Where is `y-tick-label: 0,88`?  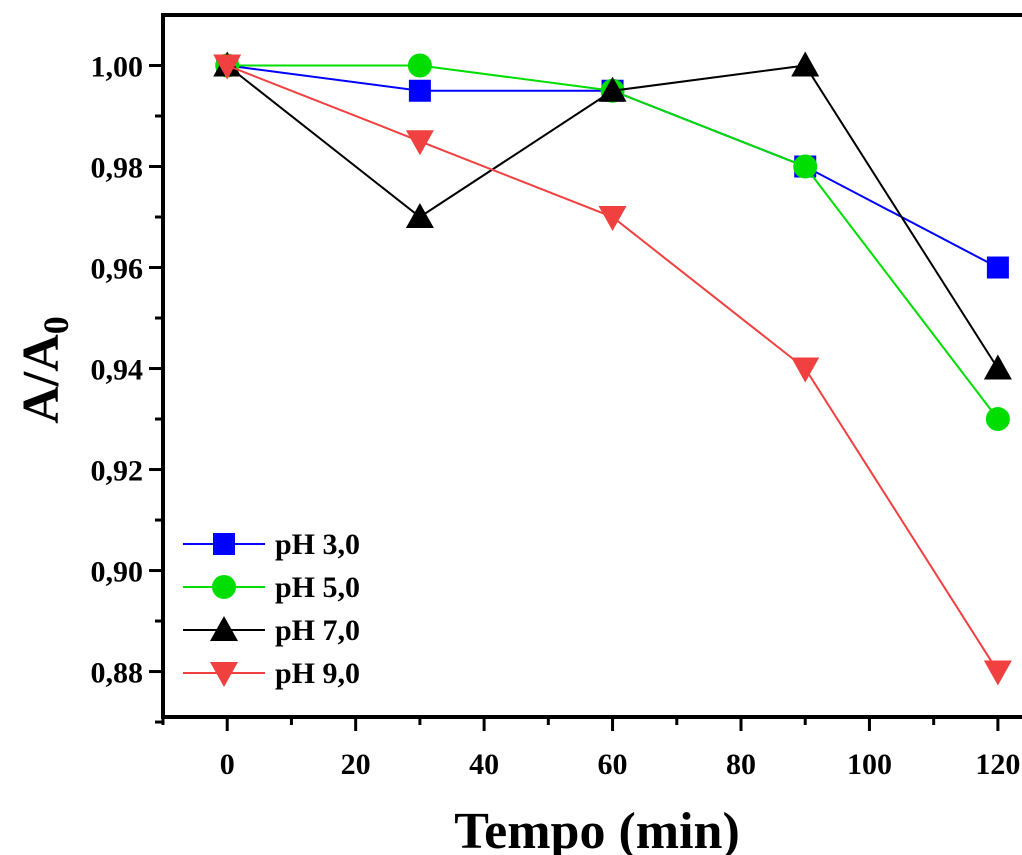 y-tick-label: 0,88 is located at coordinates (117, 673).